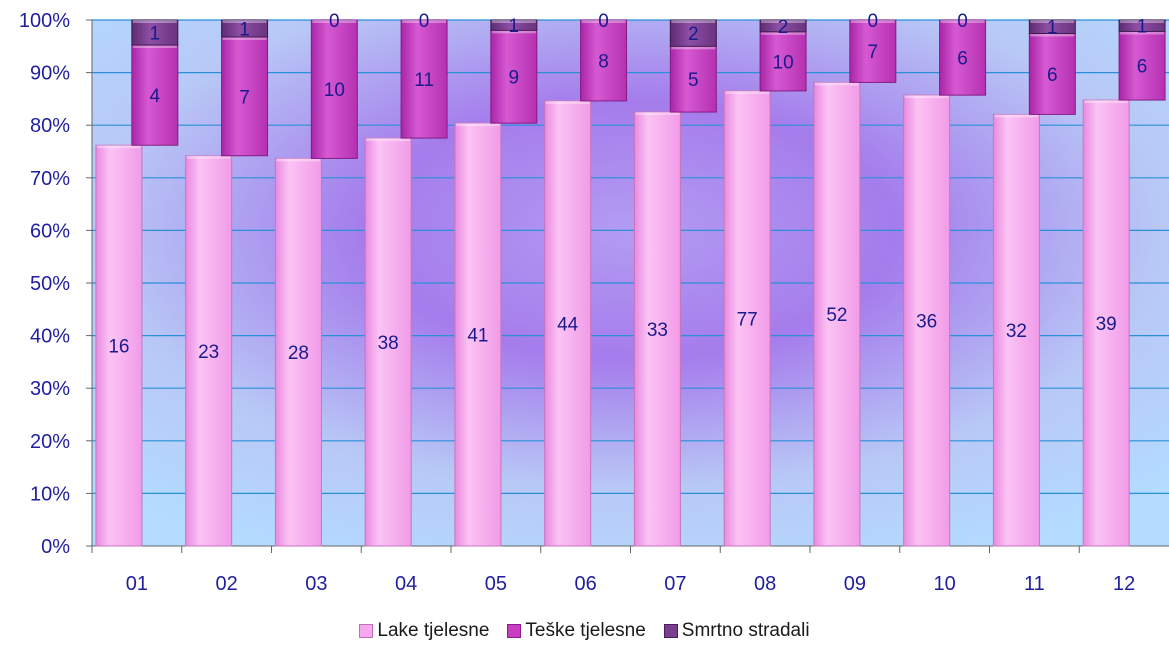  I want to click on x-tick-label: 11, so click(1034, 584).